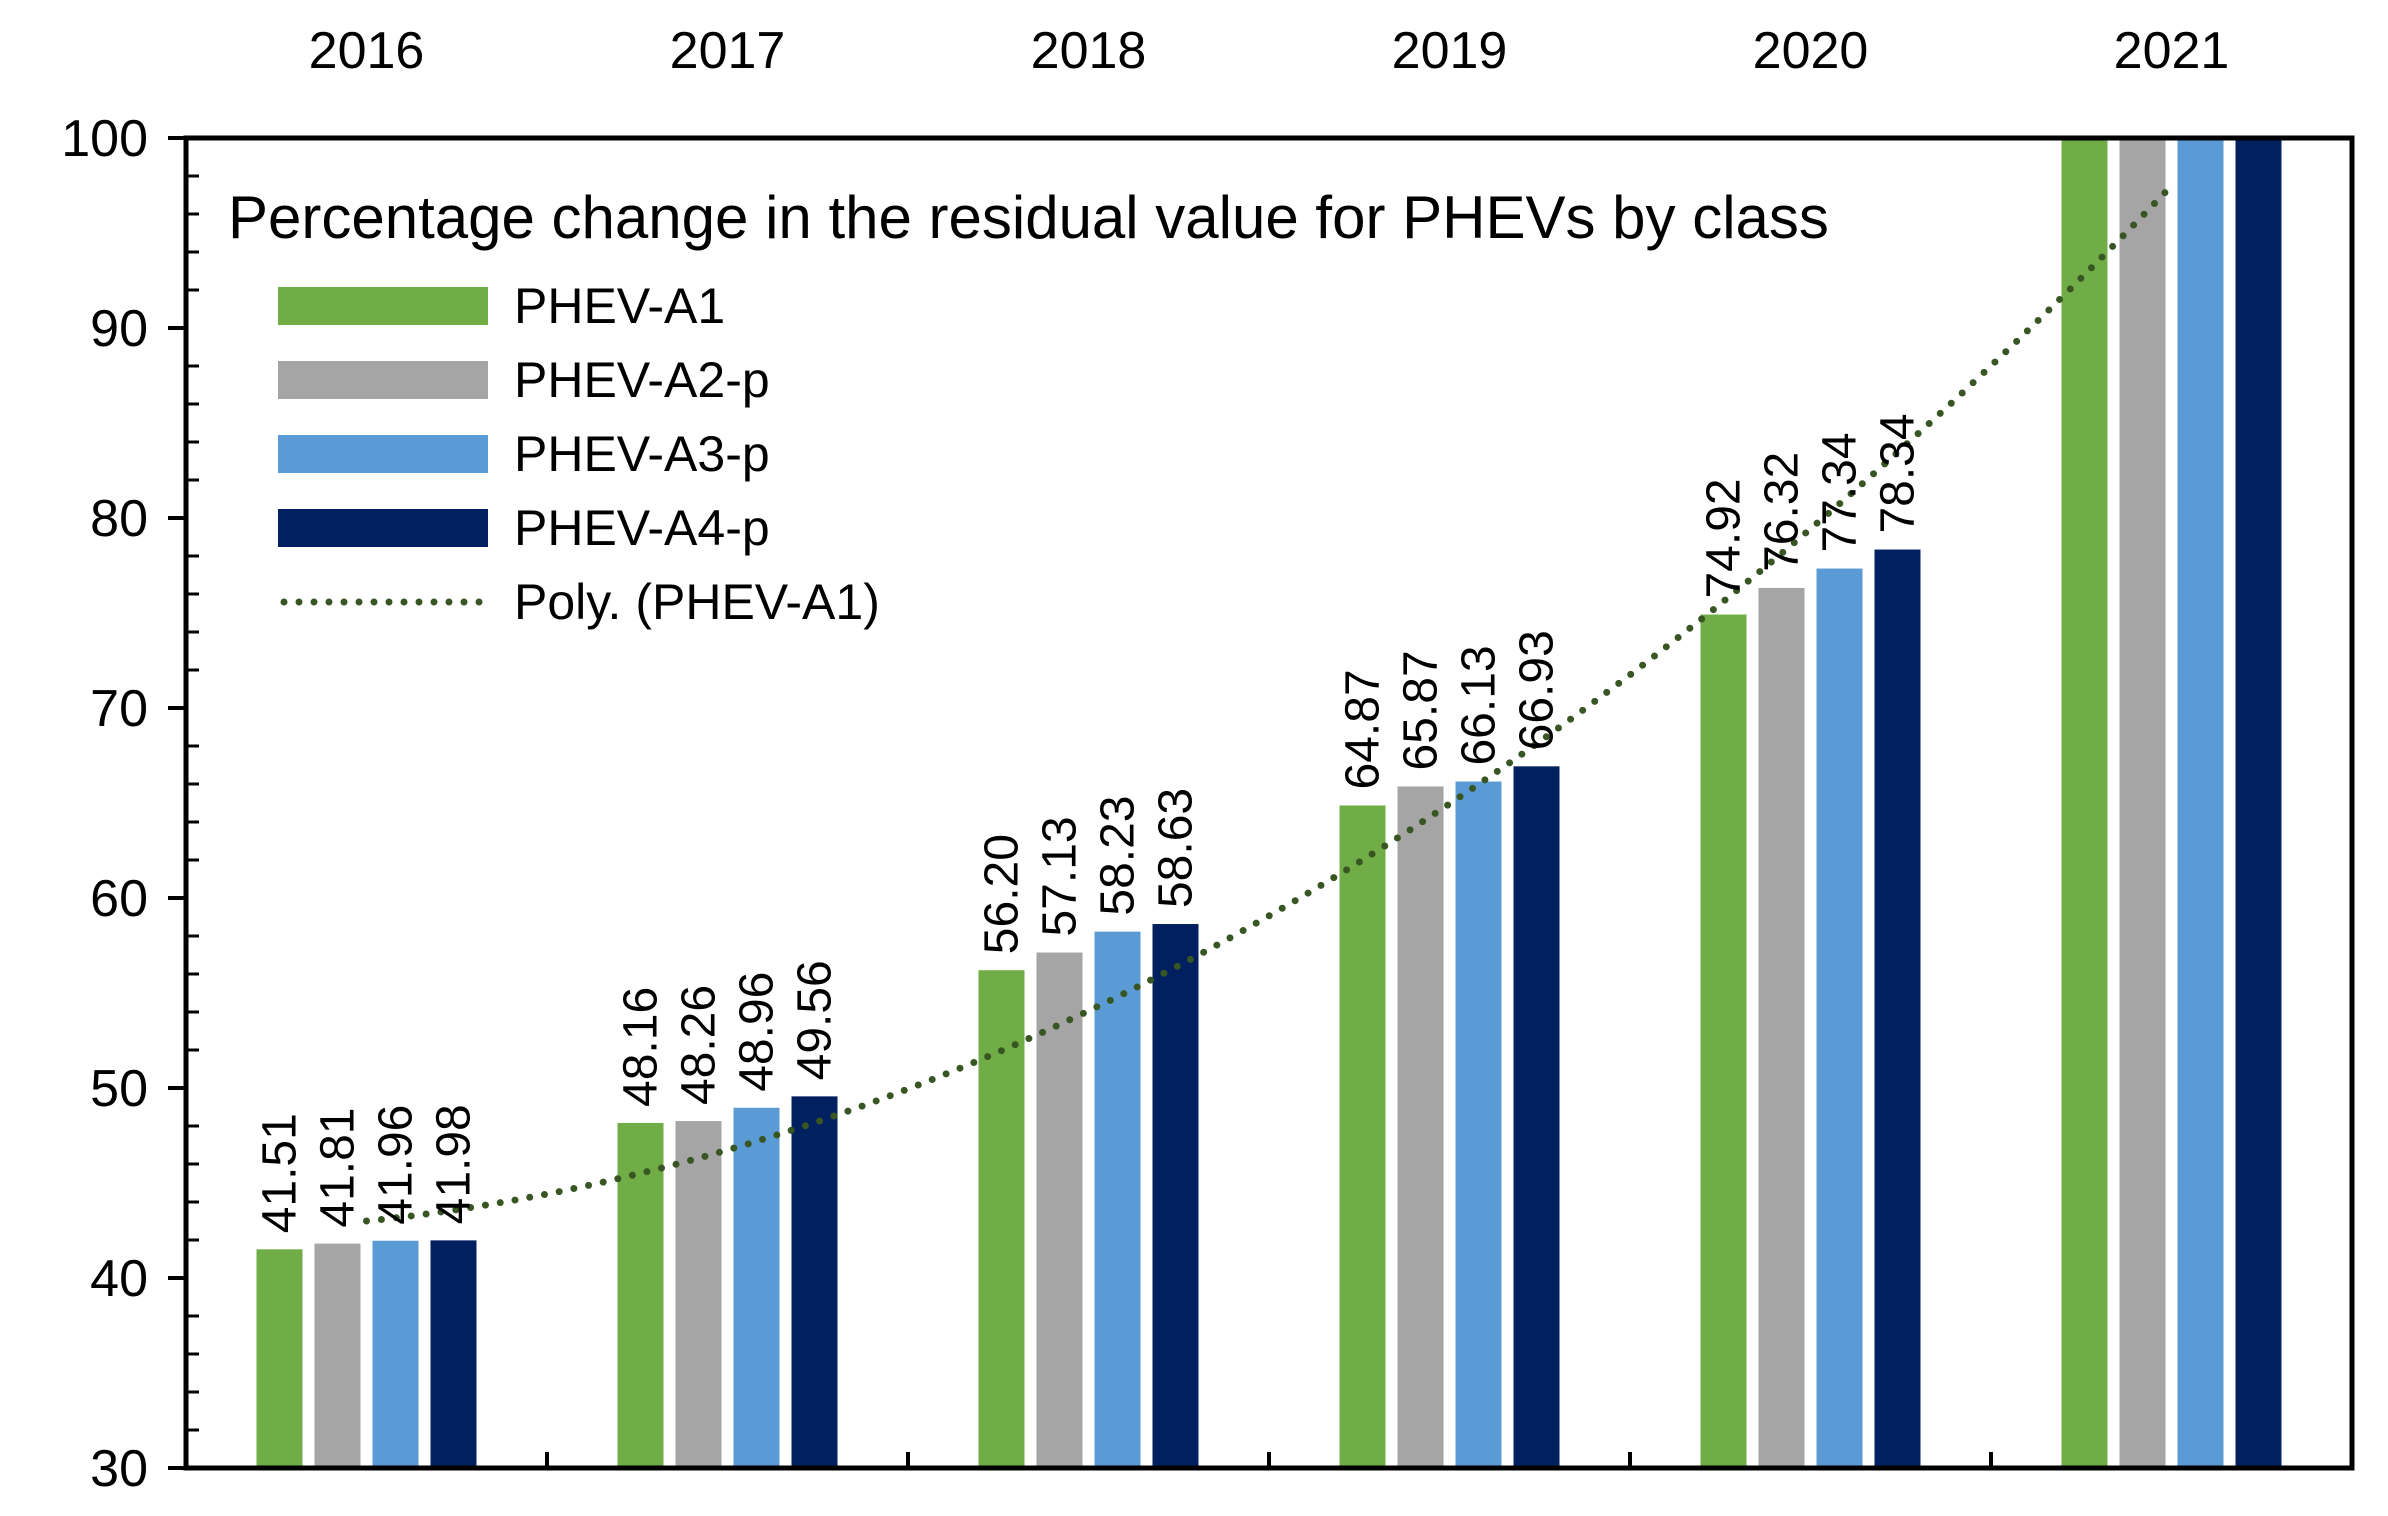 Image resolution: width=2388 pixels, height=1516 pixels. What do you see at coordinates (119, 1279) in the screenshot?
I see `y-tick-label: 40` at bounding box center [119, 1279].